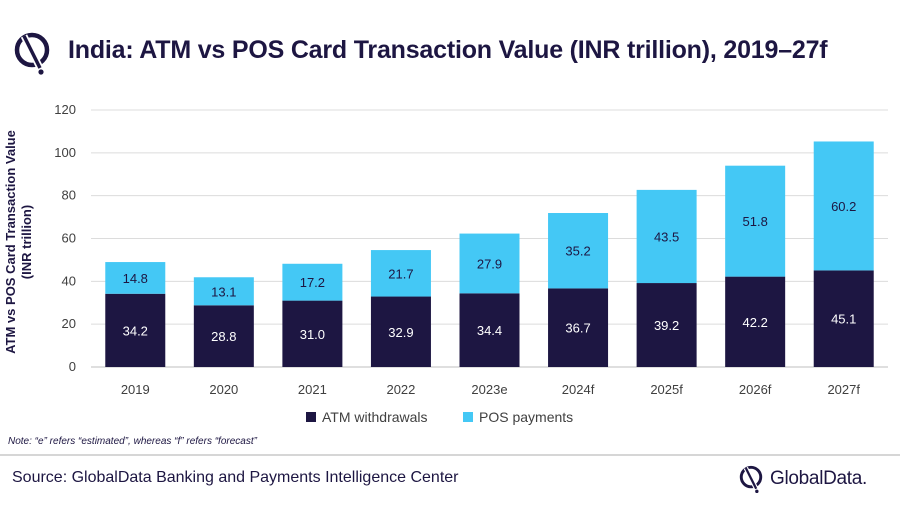  I want to click on bar-pos-2019, so click(135, 278).